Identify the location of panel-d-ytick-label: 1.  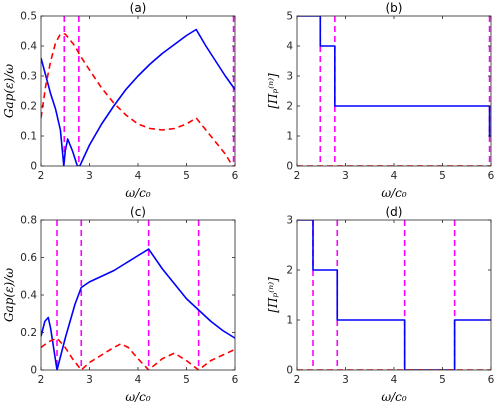
(289, 321).